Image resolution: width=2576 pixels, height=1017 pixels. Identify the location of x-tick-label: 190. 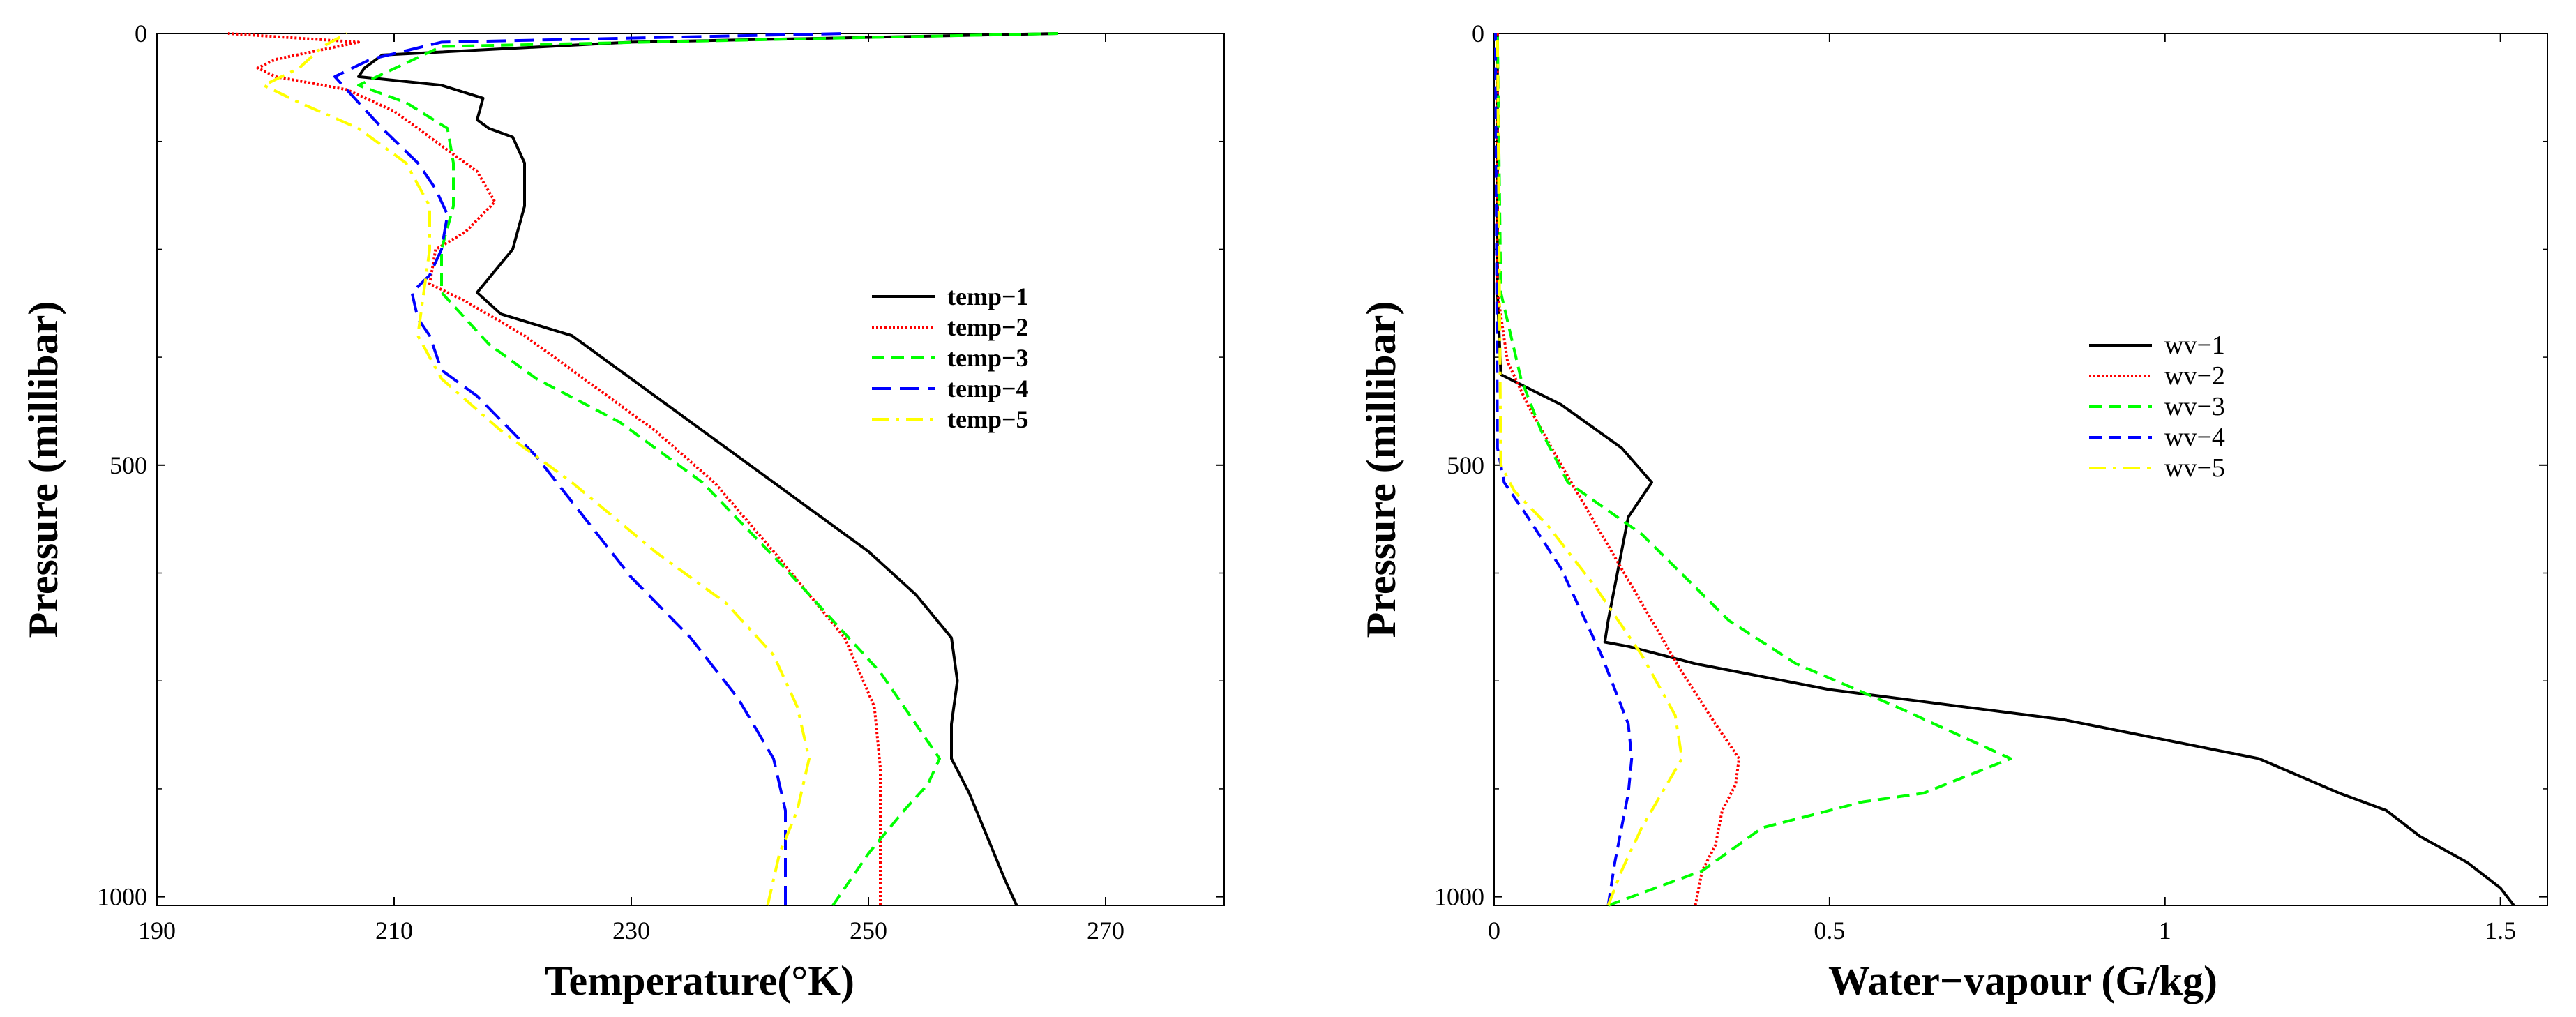
(157, 930).